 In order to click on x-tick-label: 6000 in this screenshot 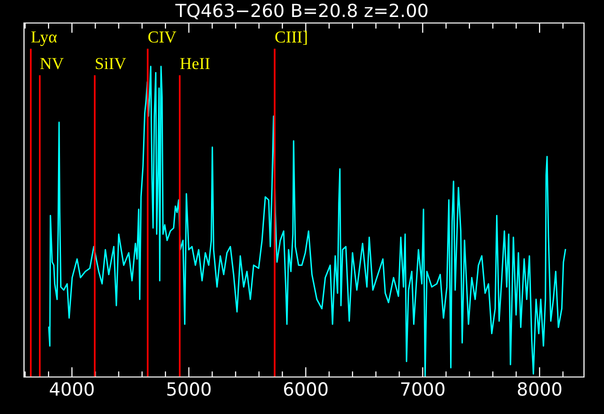, I will do `click(306, 389)`.